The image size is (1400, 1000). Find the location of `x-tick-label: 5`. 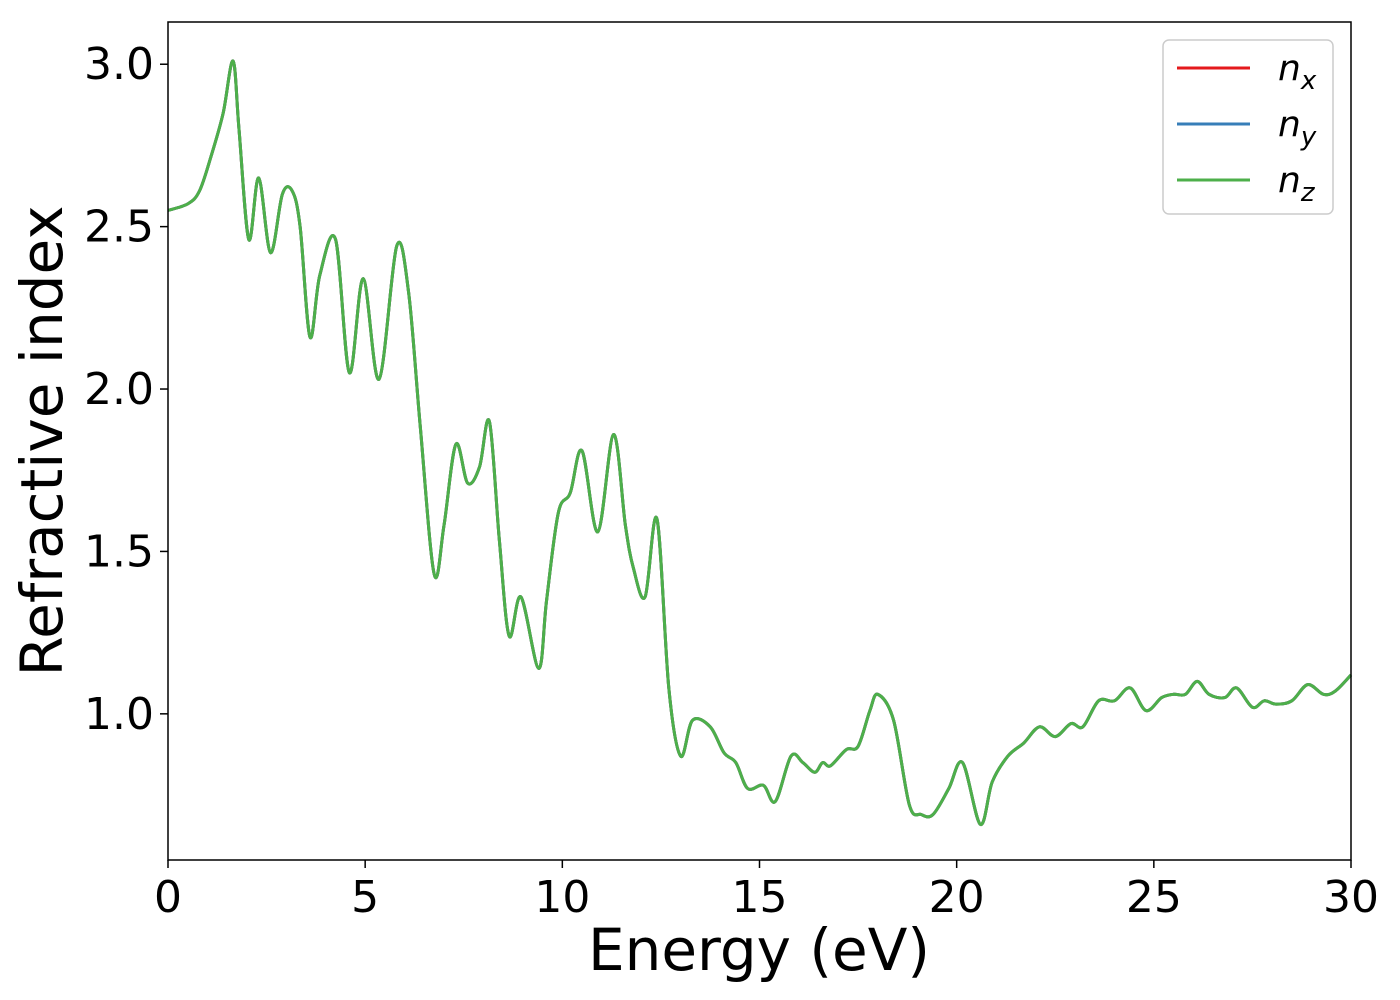

x-tick-label: 5 is located at coordinates (365, 897).